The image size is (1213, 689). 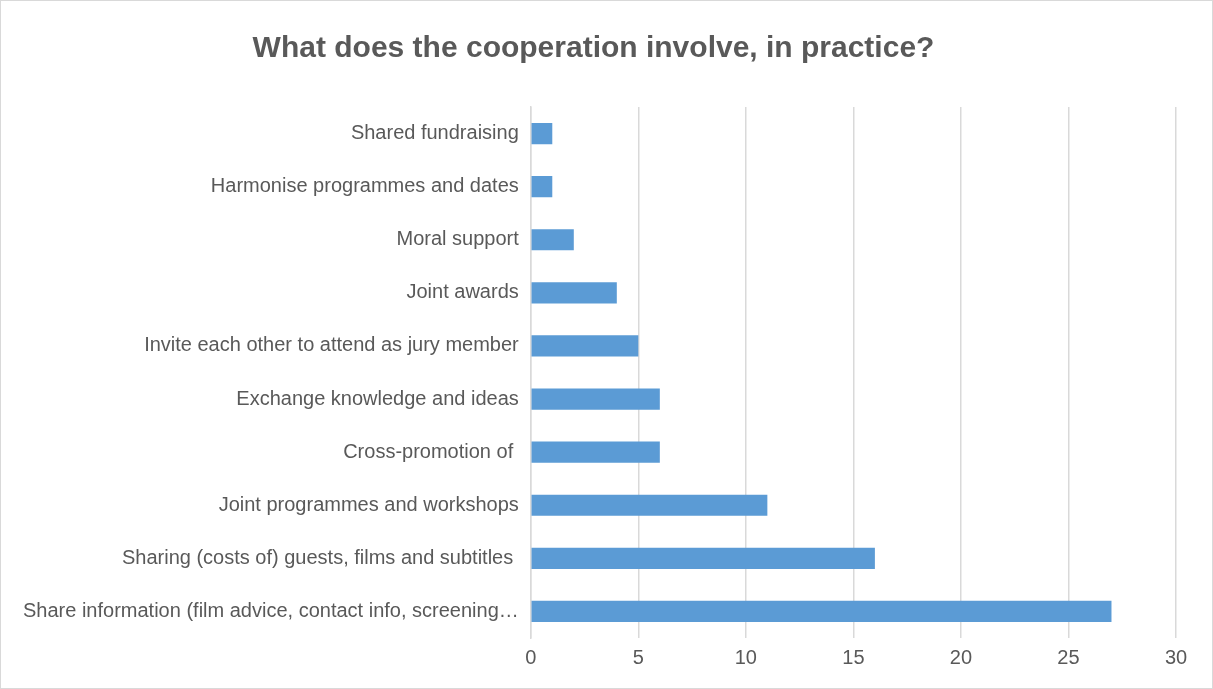 What do you see at coordinates (368, 503) in the screenshot?
I see `y-tick-label: Joint programmes and workshops` at bounding box center [368, 503].